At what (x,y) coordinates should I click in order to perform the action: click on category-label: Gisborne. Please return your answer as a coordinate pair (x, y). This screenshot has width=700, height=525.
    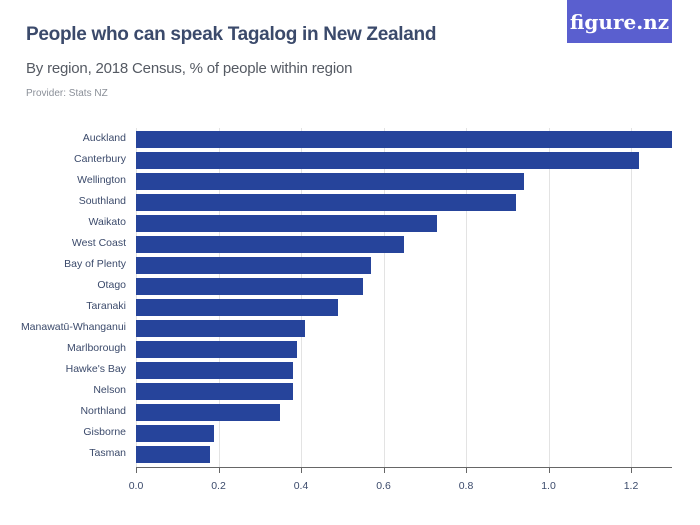
    Looking at the image, I should click on (104, 432).